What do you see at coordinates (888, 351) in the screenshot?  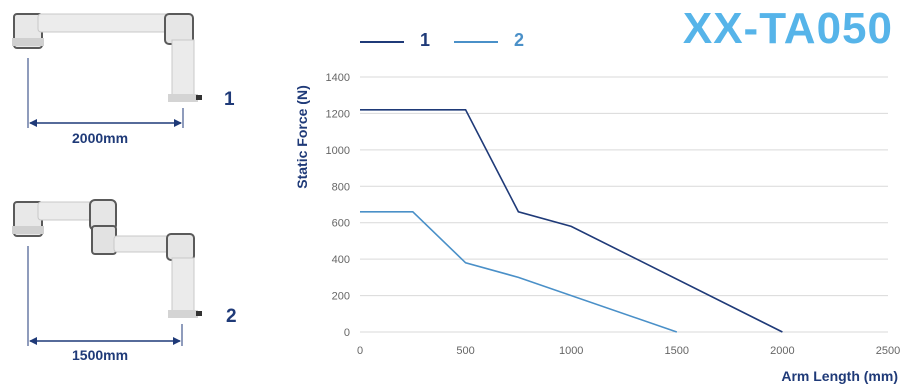 I see `x-tick-label: 2500` at bounding box center [888, 351].